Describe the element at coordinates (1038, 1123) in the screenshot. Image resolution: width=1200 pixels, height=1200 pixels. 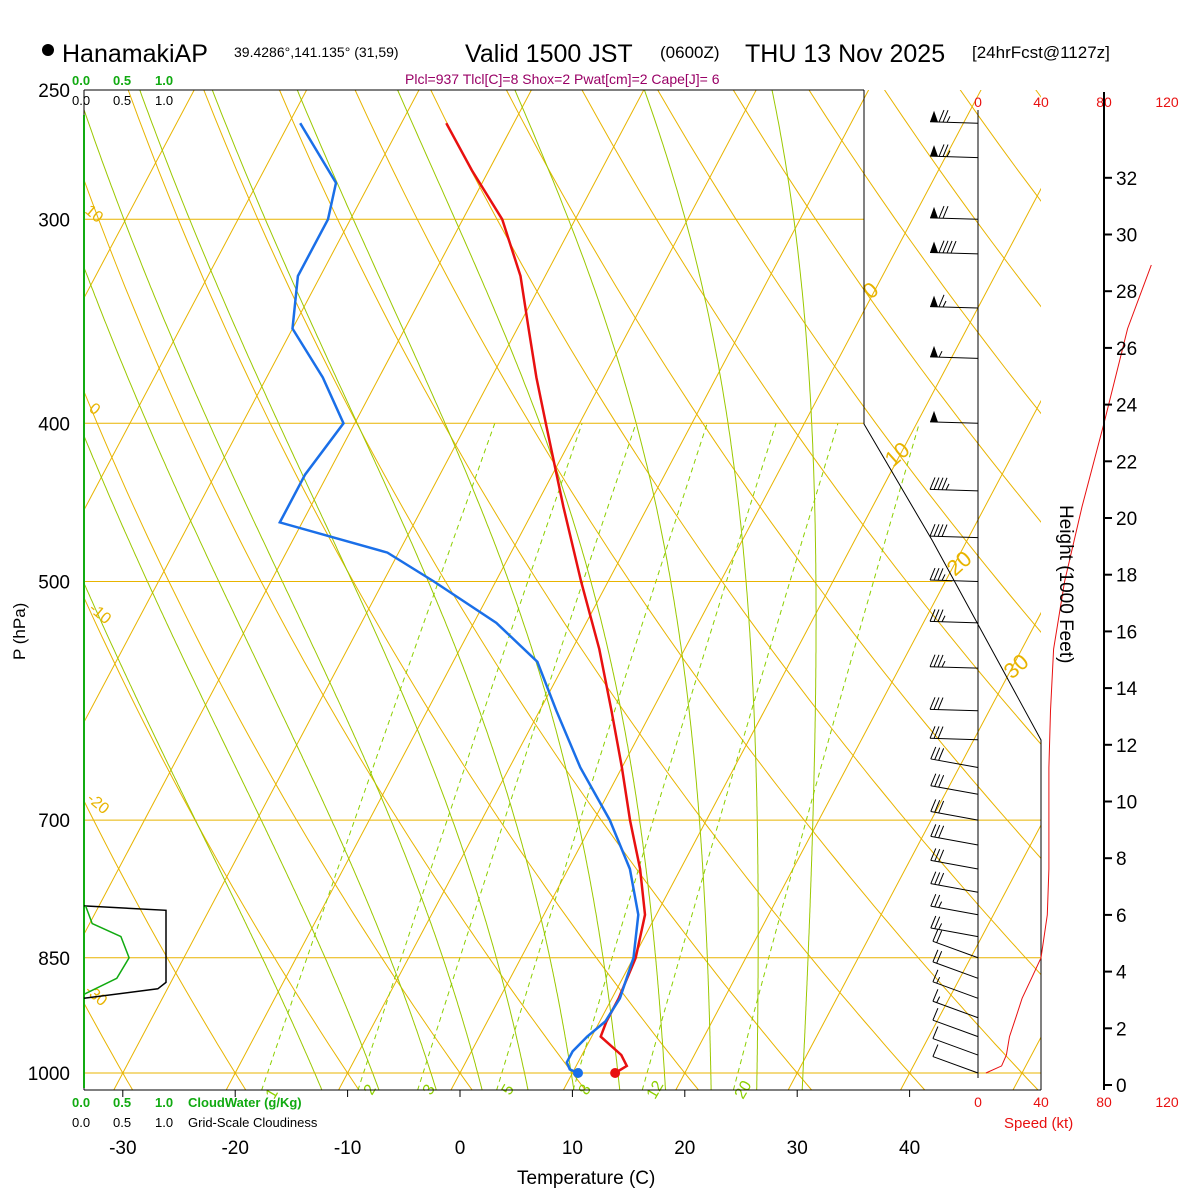
I see `speed-axis-label: Speed (kt)` at that location.